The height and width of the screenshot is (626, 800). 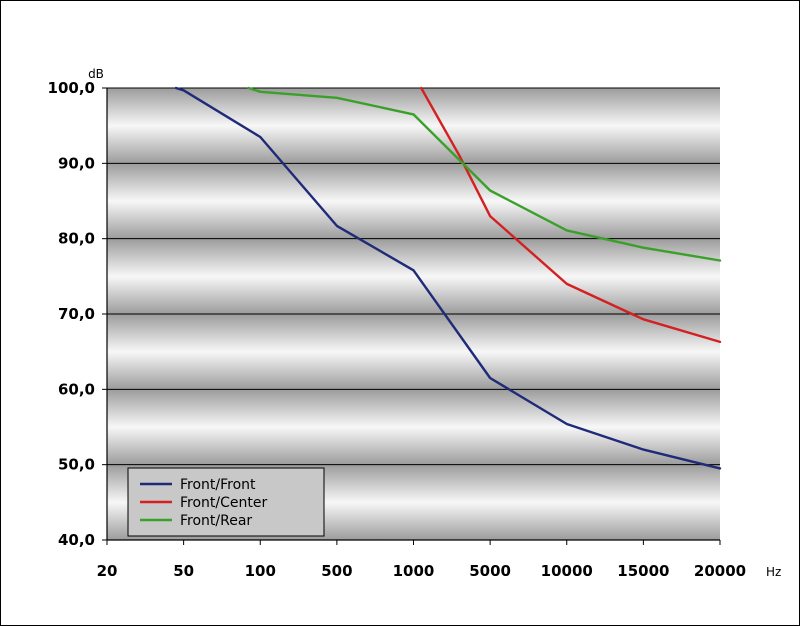 I want to click on x-tick-label: 1000, so click(x=414, y=571).